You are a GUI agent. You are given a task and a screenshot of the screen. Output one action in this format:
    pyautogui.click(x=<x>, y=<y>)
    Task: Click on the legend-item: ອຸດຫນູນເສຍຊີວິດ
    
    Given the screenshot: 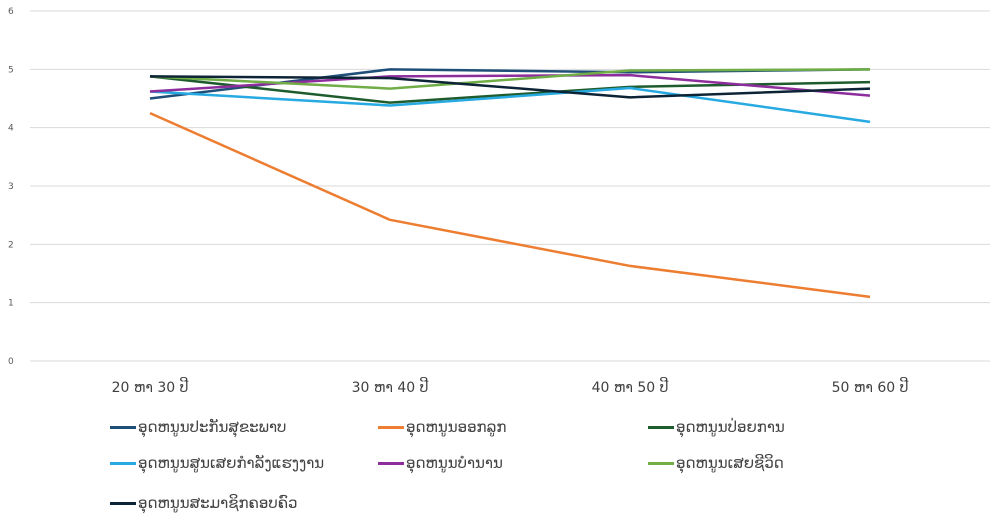 What is the action you would take?
    pyautogui.click(x=716, y=463)
    